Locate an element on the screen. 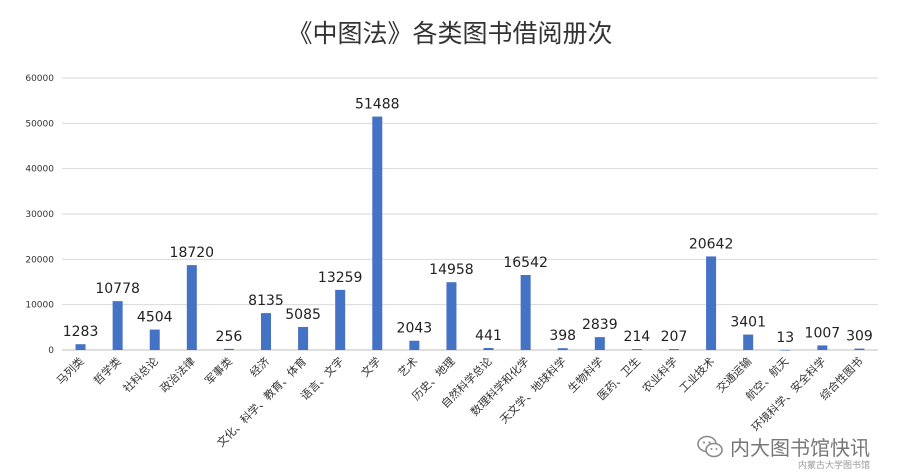 The width and height of the screenshot is (900, 475). data-label: 13259 is located at coordinates (340, 278).